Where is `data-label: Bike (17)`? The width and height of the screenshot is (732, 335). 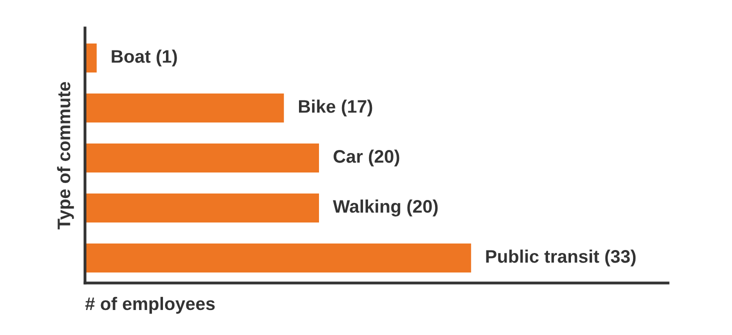 data-label: Bike (17) is located at coordinates (335, 108).